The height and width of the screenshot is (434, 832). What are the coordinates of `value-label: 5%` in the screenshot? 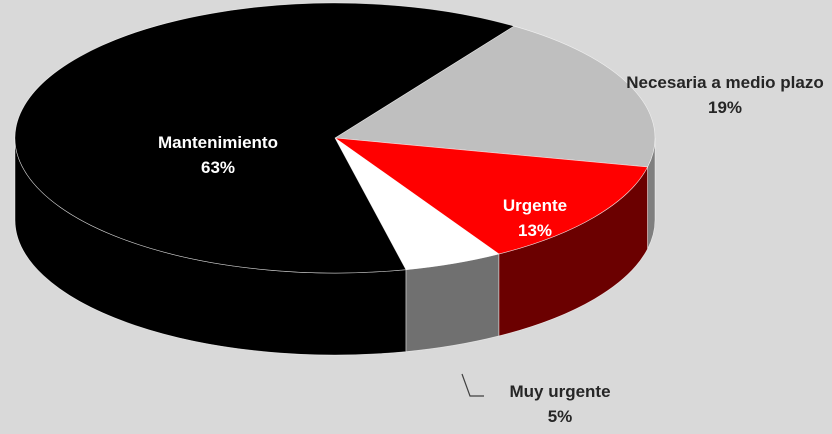 It's located at (560, 416).